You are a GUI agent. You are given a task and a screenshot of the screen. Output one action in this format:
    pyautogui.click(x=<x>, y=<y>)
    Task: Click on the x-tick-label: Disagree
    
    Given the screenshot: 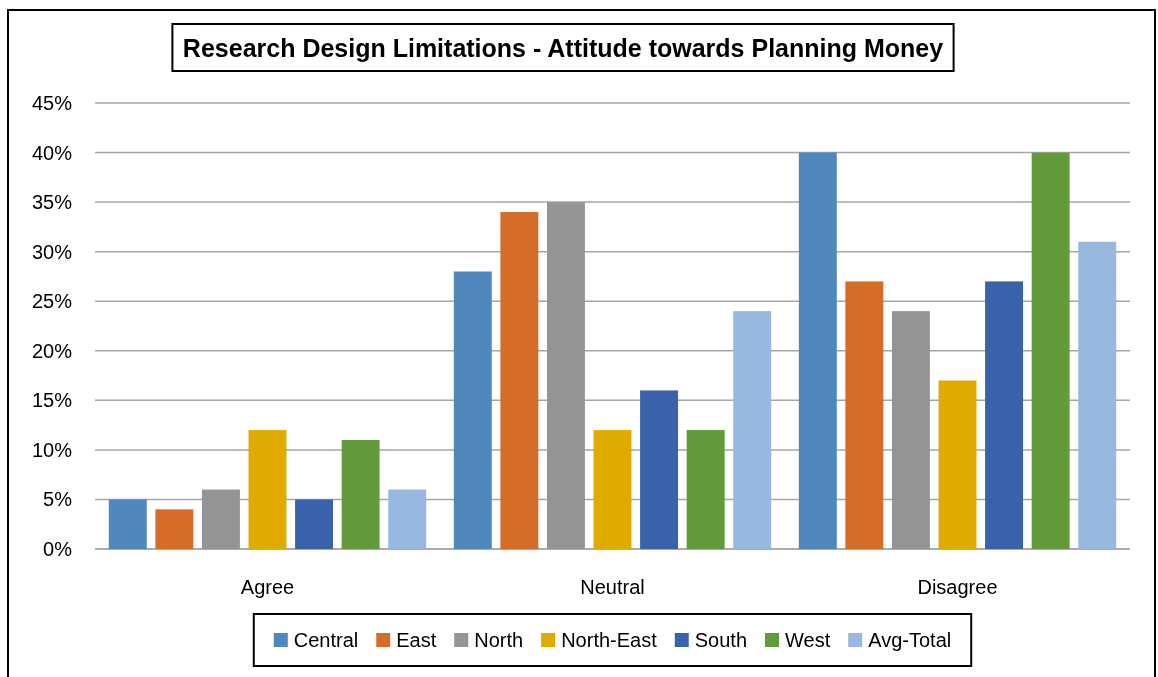 What is the action you would take?
    pyautogui.click(x=957, y=587)
    